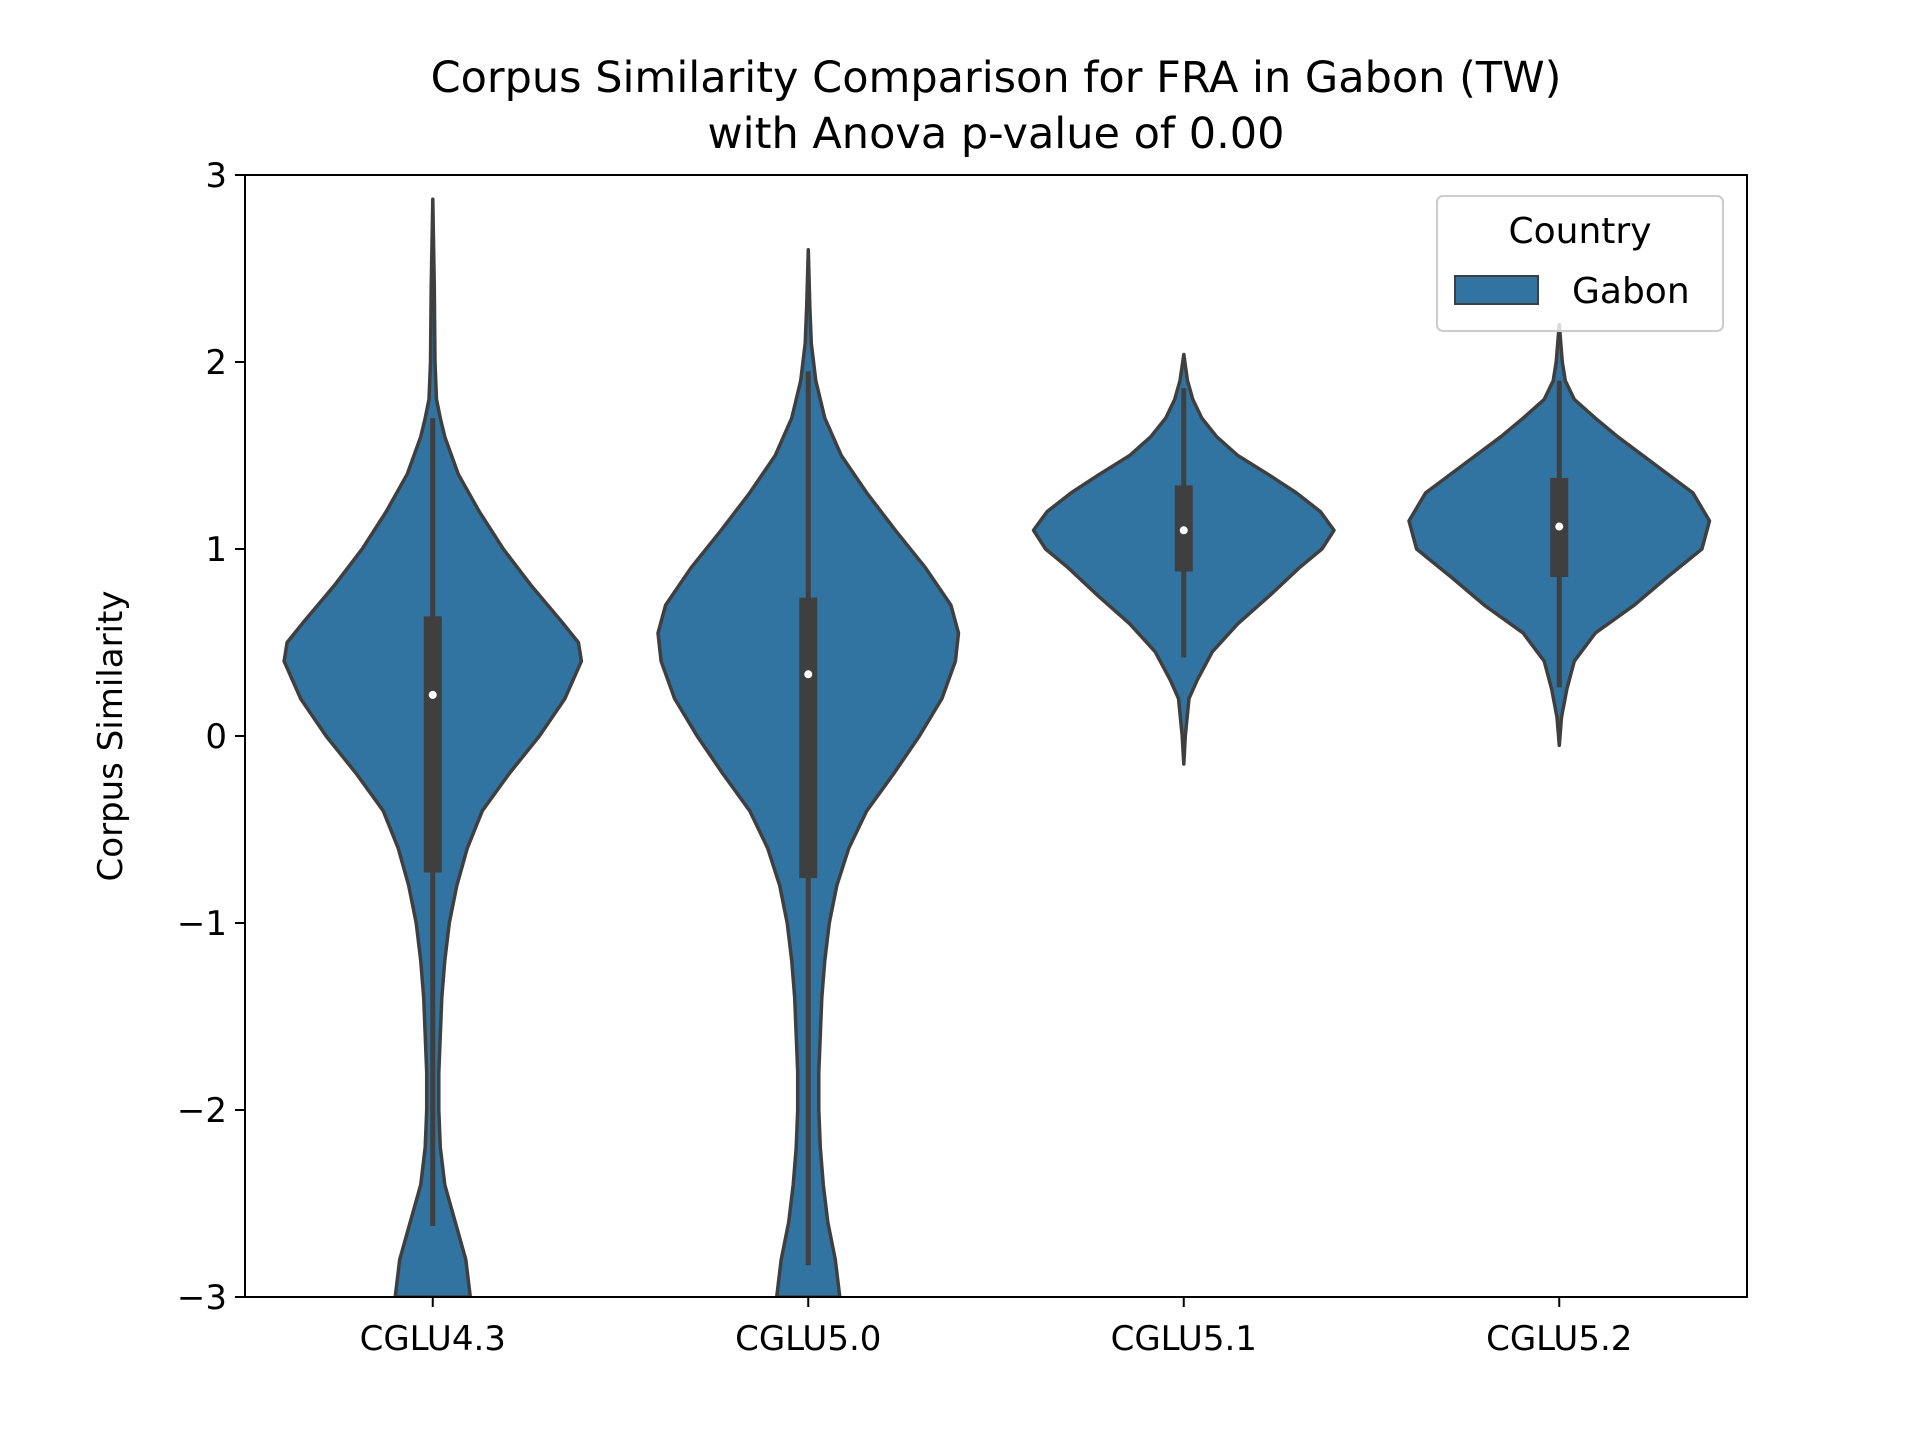 Image resolution: width=1920 pixels, height=1440 pixels. What do you see at coordinates (216, 550) in the screenshot?
I see `y-tick-label: 1` at bounding box center [216, 550].